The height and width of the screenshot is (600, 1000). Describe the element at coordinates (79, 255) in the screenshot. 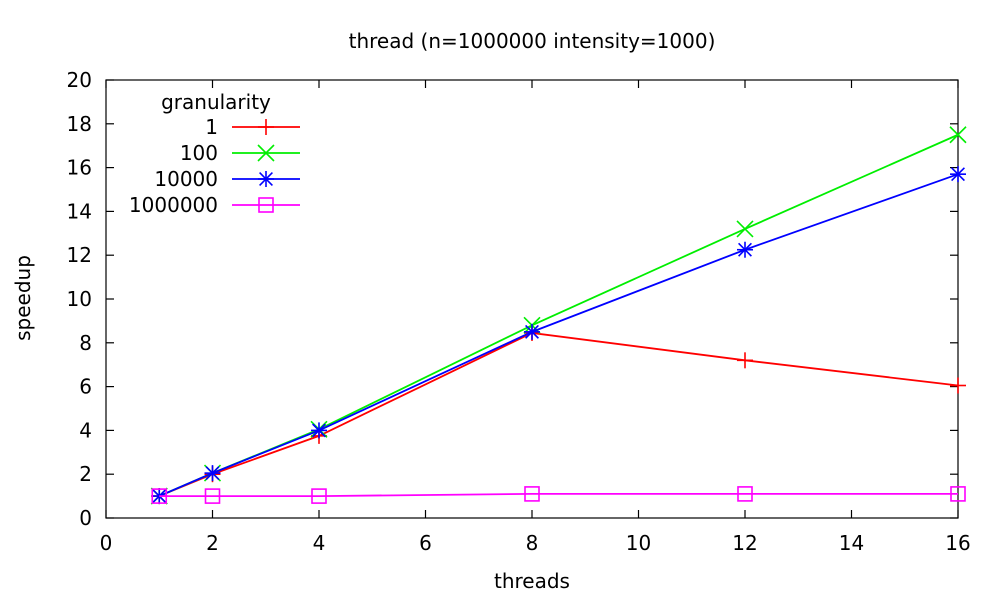

I see `y-tick-label: 12` at that location.